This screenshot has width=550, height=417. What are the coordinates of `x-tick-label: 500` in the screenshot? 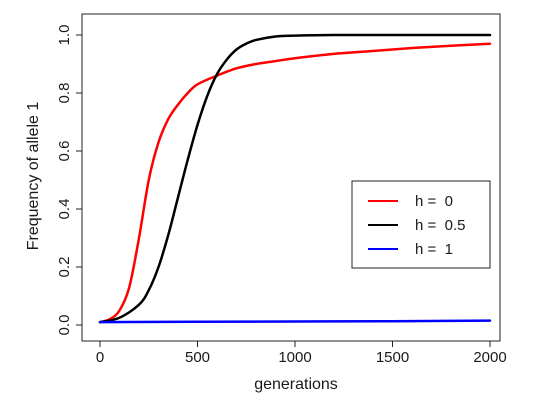 It's located at (197, 357).